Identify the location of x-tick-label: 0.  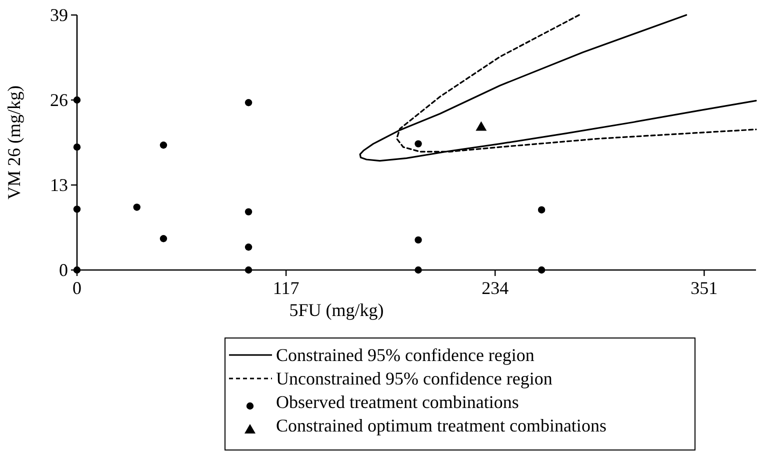
(77, 288).